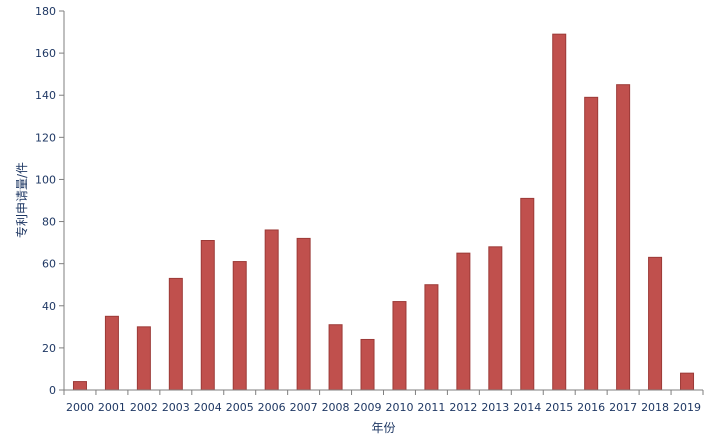 The width and height of the screenshot is (717, 437). I want to click on x-tick-label: 2013, so click(495, 407).